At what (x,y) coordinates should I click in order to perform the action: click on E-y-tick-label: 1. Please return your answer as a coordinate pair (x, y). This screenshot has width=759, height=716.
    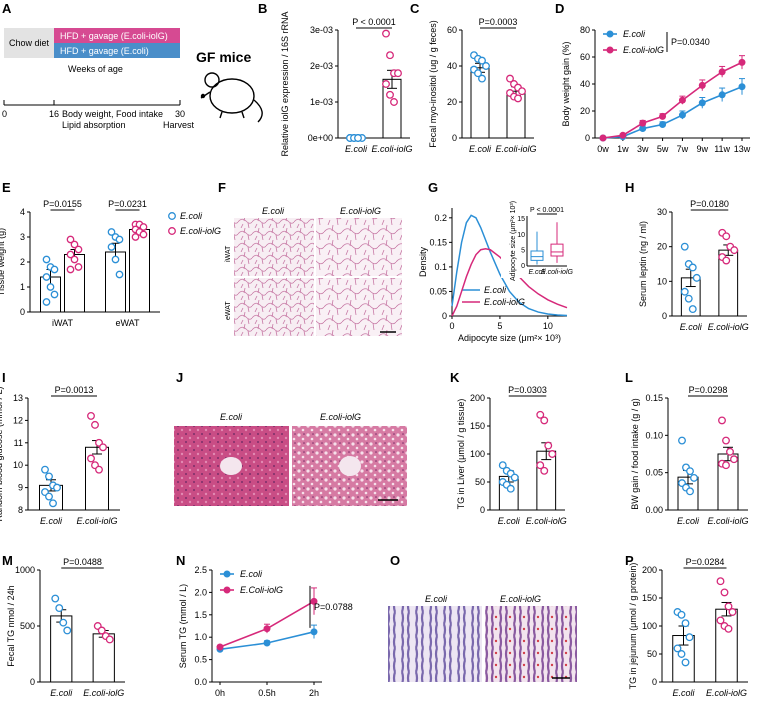
    Looking at the image, I should click on (22, 287).